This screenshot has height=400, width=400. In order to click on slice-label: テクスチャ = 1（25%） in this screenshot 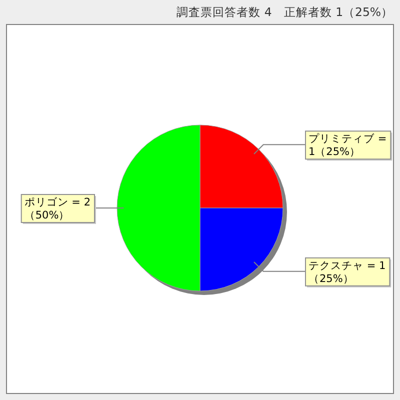, I will do `click(347, 272)`.